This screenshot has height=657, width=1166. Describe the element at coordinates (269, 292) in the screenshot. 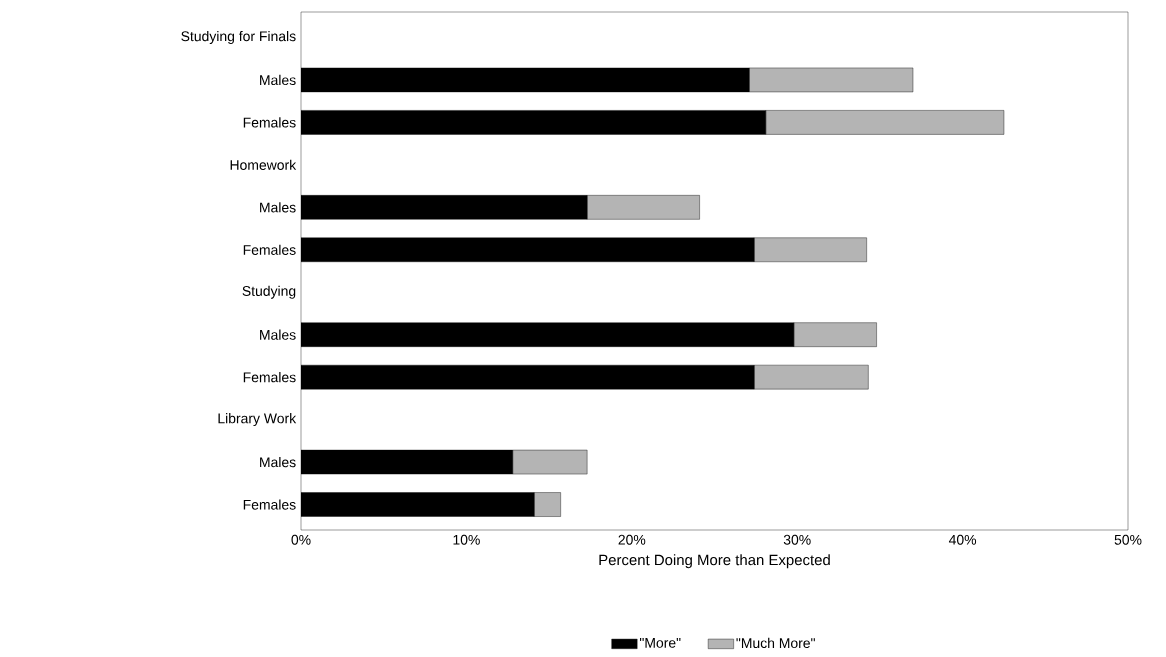

I see `y-tick-label: Studying` at that location.